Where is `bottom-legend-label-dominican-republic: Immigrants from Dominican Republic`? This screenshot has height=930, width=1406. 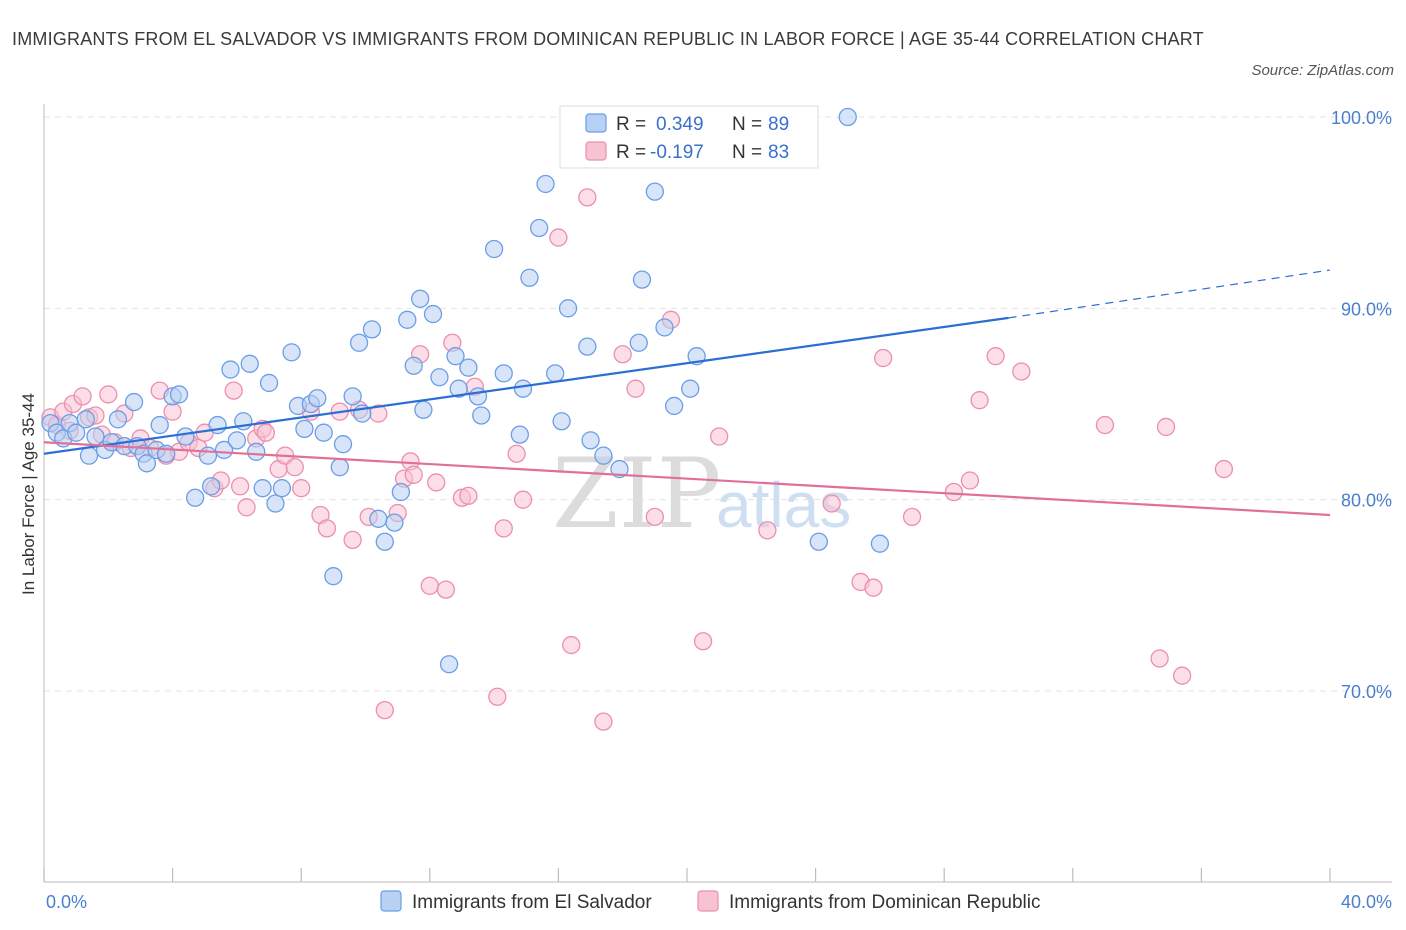 bottom-legend-label-dominican-republic: Immigrants from Dominican Republic is located at coordinates (885, 902).